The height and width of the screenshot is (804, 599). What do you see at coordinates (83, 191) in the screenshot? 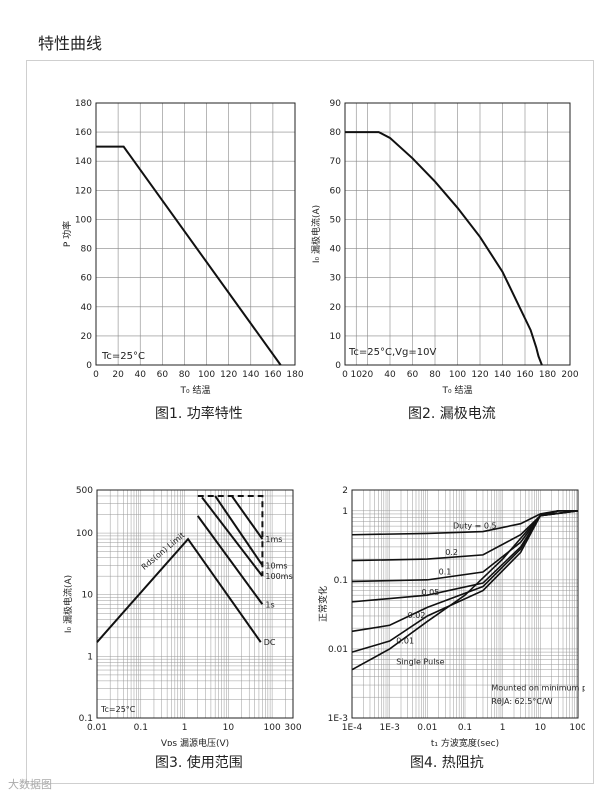
I see `y-tick-label: 120` at bounding box center [83, 191].